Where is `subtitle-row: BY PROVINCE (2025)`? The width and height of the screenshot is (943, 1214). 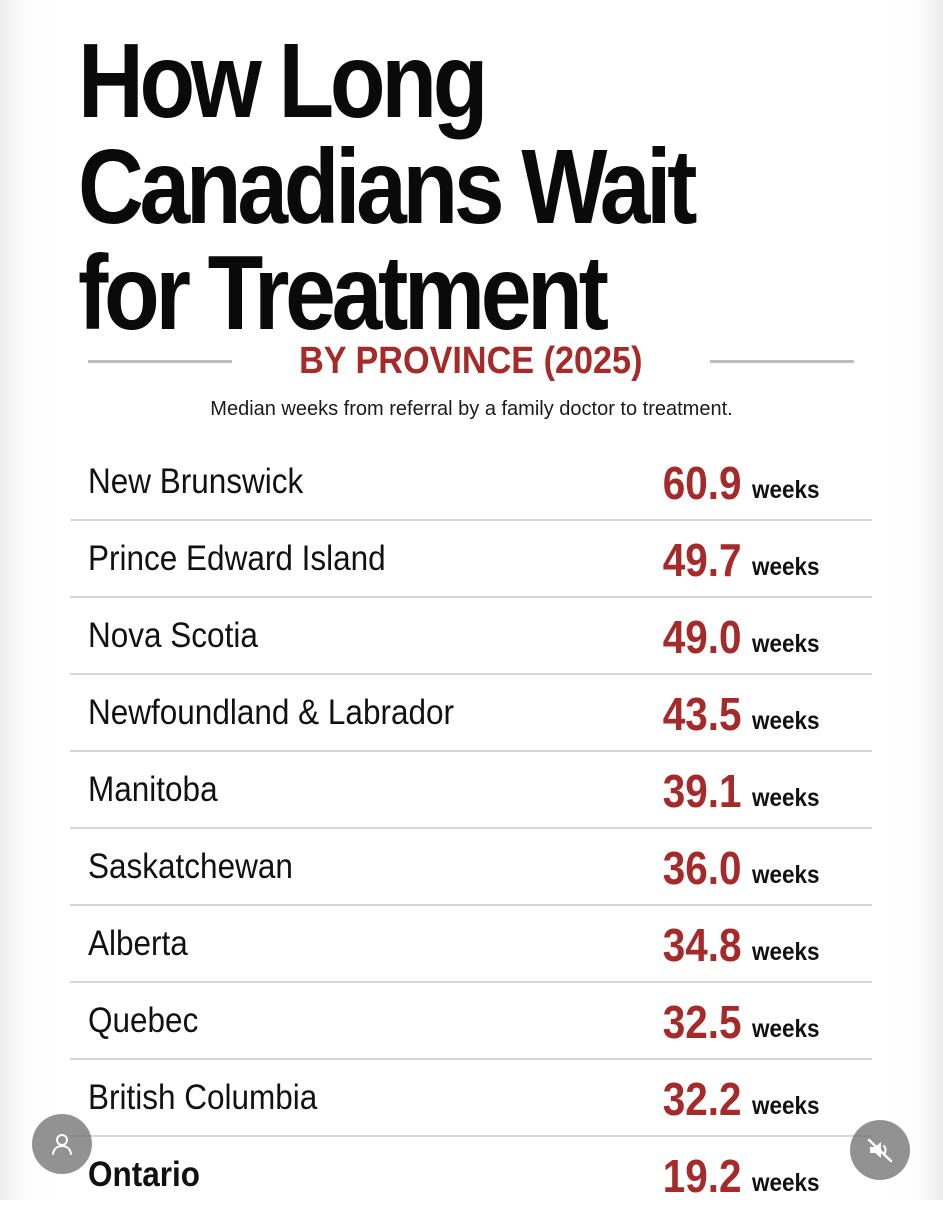
subtitle-row: BY PROVINCE (2025) is located at coordinates (471, 361).